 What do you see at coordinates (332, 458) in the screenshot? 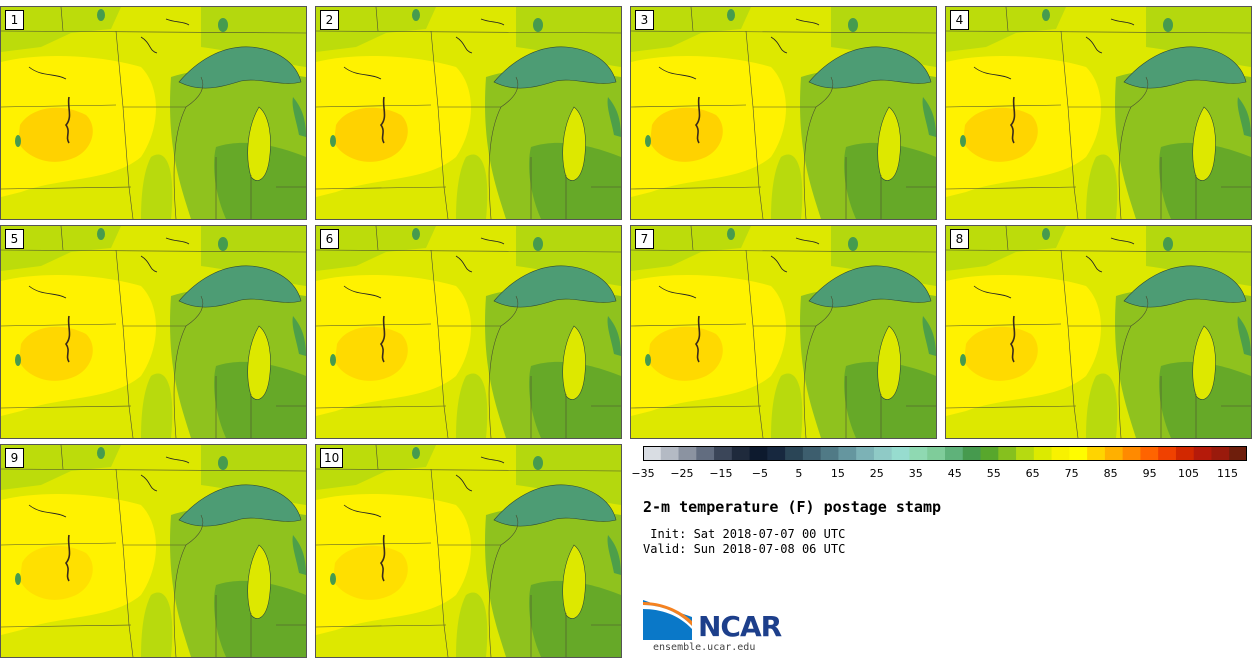
I see `member-label: 10` at bounding box center [332, 458].